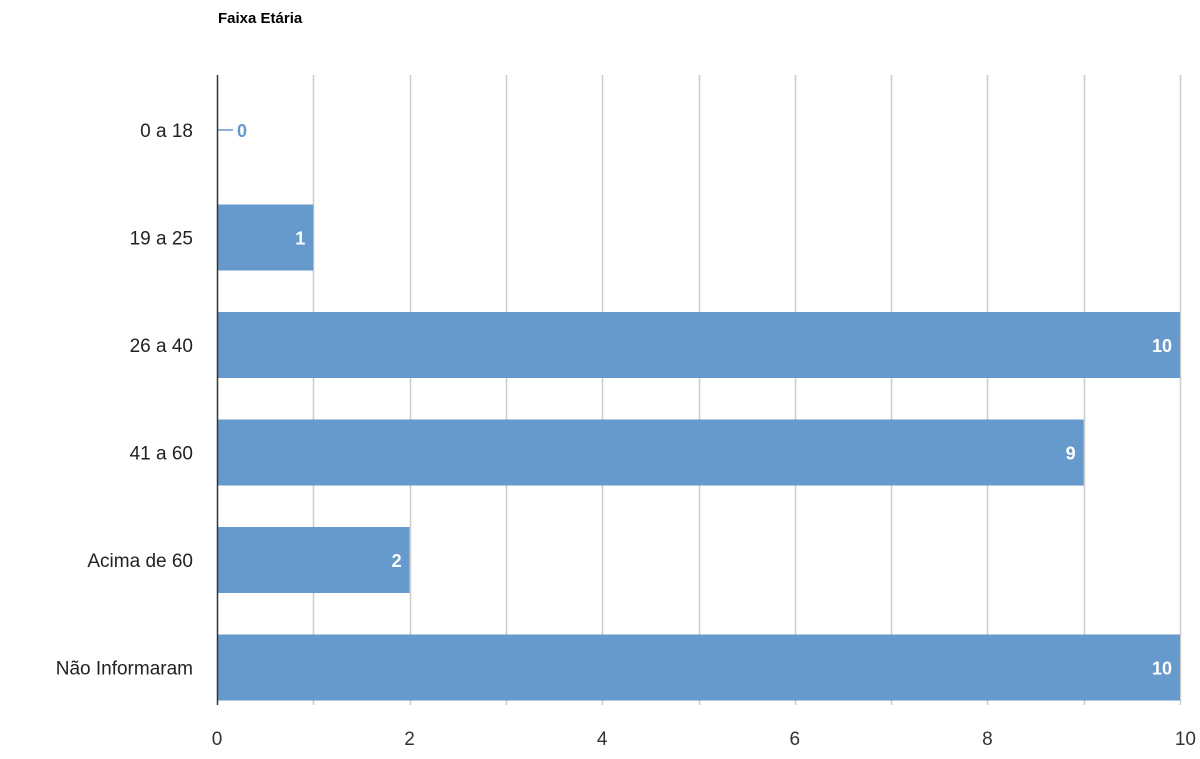 This screenshot has height=759, width=1200. I want to click on x-tick-label-5: 10, so click(1185, 739).